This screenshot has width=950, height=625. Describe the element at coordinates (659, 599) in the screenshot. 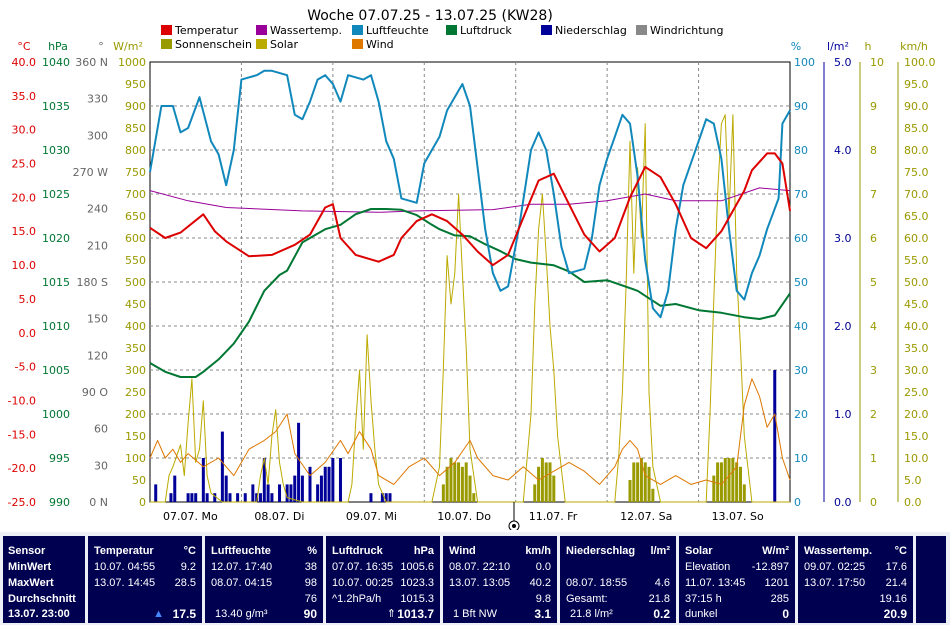

I see `rain-total-value: 21.8` at that location.